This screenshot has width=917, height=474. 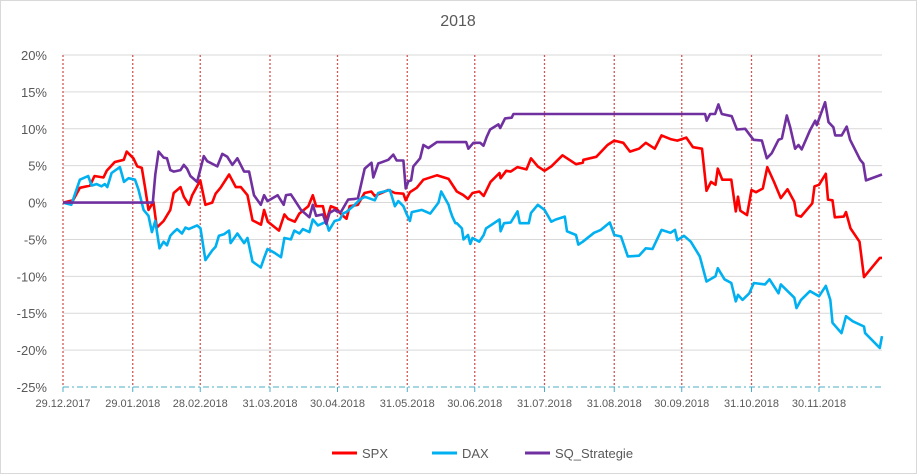 I want to click on x-tick-label: 28.02.2018, so click(x=200, y=404).